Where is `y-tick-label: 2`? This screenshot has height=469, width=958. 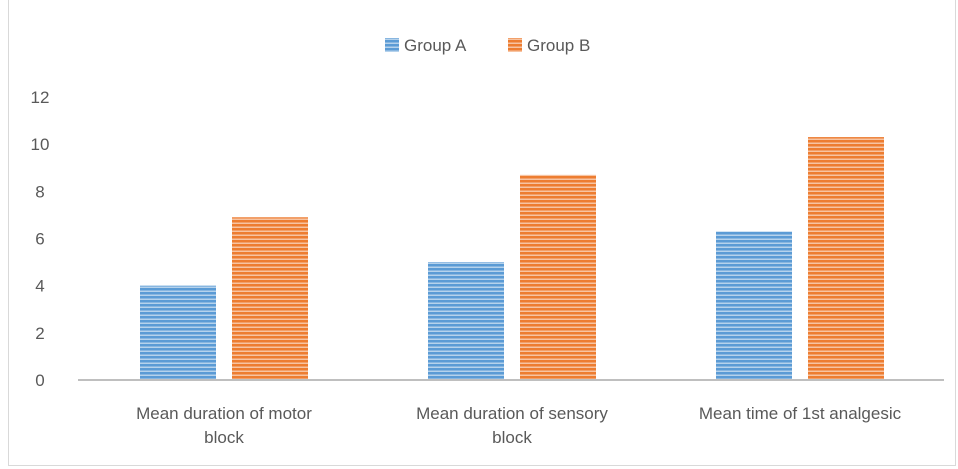
y-tick-label: 2 is located at coordinates (39, 333).